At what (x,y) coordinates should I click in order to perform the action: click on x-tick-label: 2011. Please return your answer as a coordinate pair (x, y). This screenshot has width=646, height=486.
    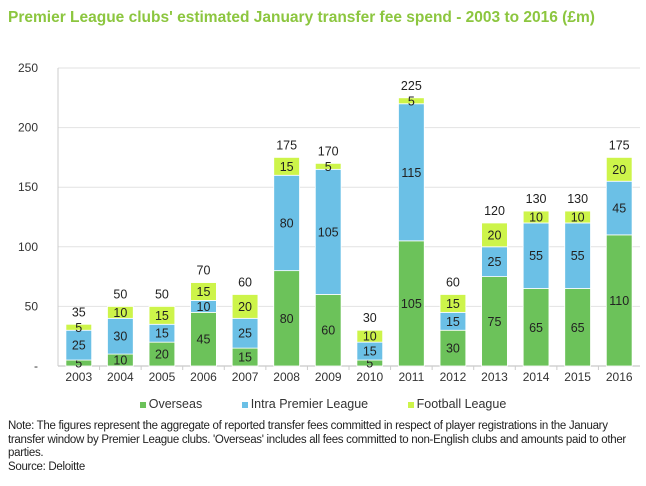
    Looking at the image, I should click on (411, 377).